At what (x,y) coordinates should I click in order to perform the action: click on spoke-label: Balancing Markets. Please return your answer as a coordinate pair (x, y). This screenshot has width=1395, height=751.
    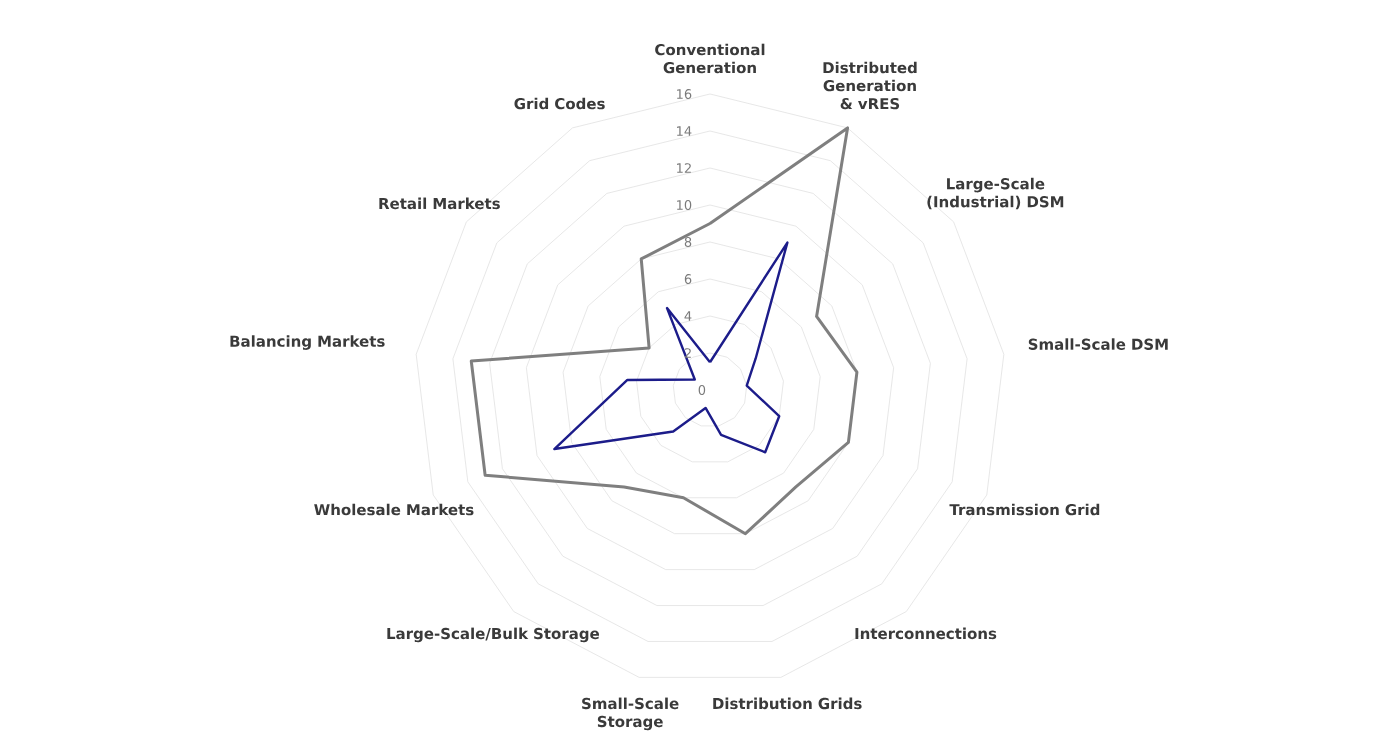
    Looking at the image, I should click on (307, 342).